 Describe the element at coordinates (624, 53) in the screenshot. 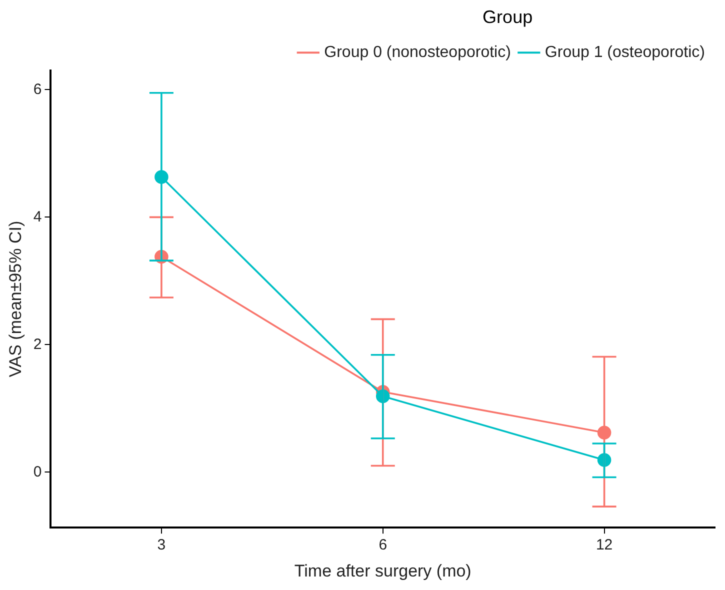

I see `legend-label: Group 1 (osteoporotic)` at that location.